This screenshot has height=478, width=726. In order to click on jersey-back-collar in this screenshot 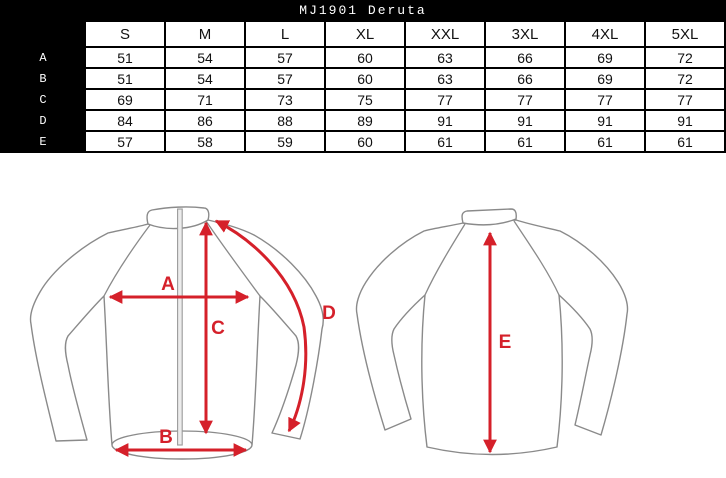, I will do `click(489, 217)`.